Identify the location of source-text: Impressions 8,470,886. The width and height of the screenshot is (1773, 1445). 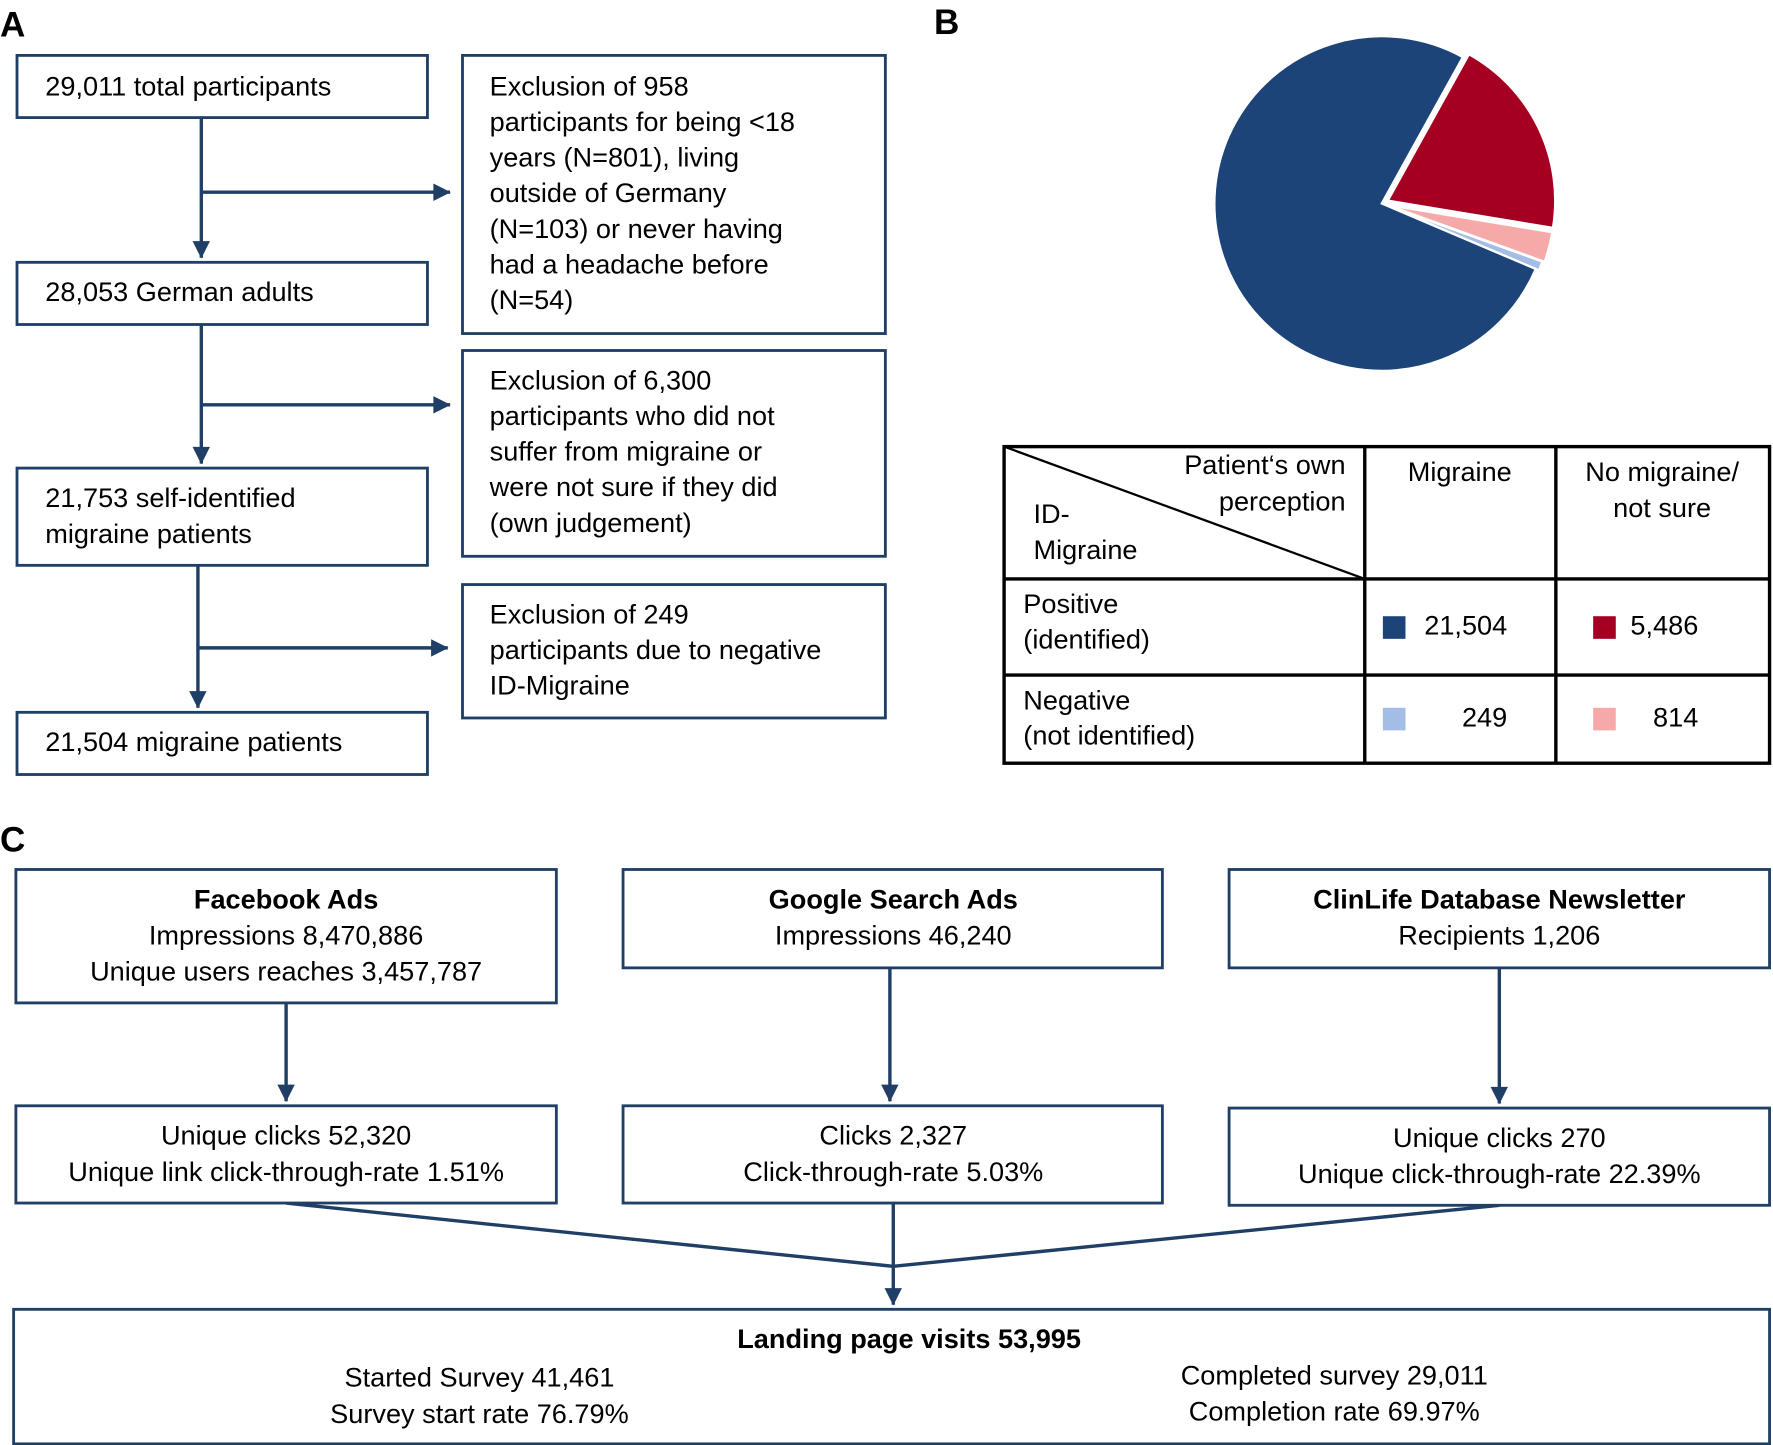
(286, 934).